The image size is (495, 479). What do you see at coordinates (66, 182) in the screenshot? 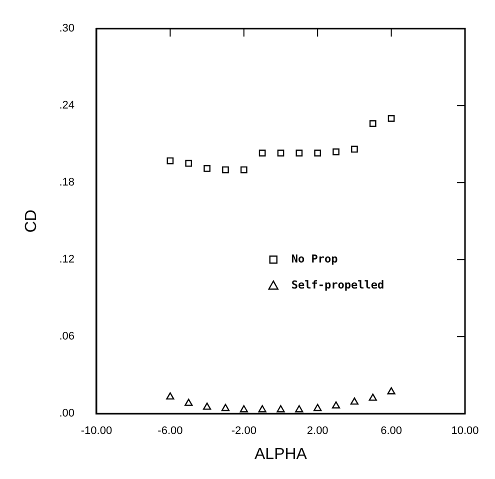
I see `y-tick-label: .18` at bounding box center [66, 182].